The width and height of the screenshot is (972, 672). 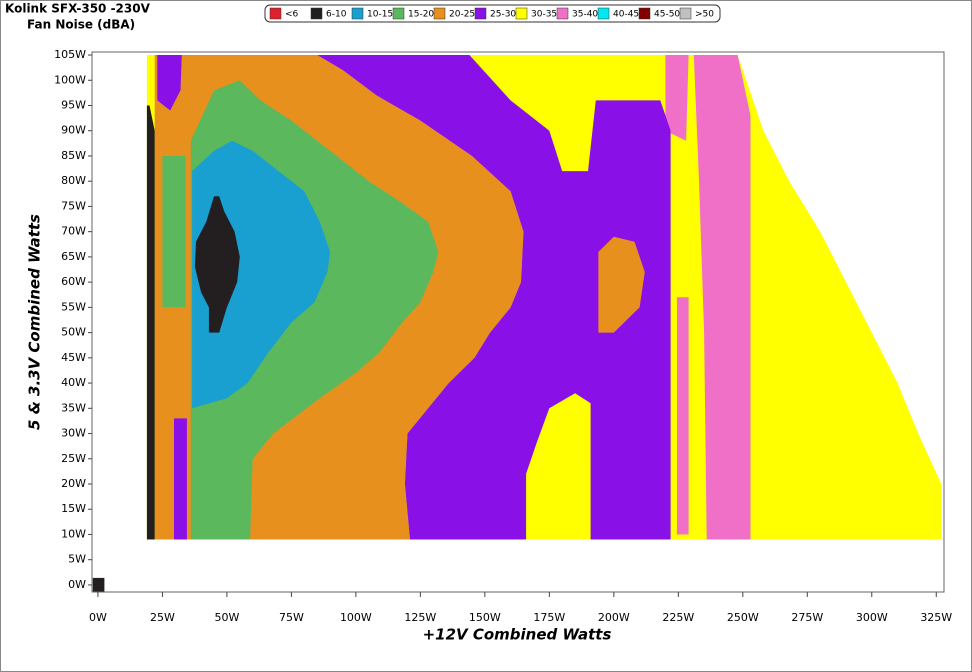 What do you see at coordinates (936, 617) in the screenshot?
I see `x-tick-label: 325W` at bounding box center [936, 617].